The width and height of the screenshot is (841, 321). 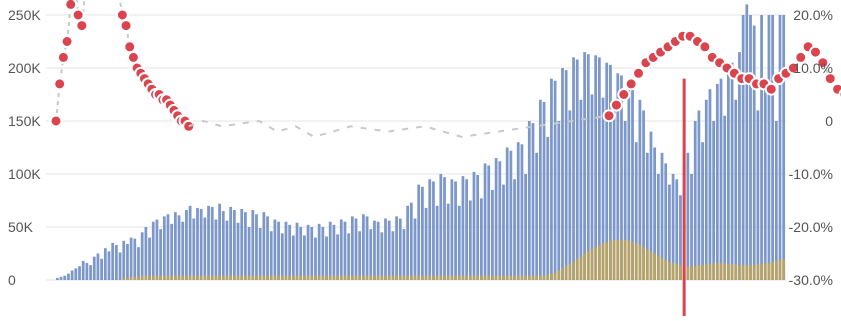 What do you see at coordinates (829, 121) in the screenshot?
I see `right-tick-label: 0` at bounding box center [829, 121].